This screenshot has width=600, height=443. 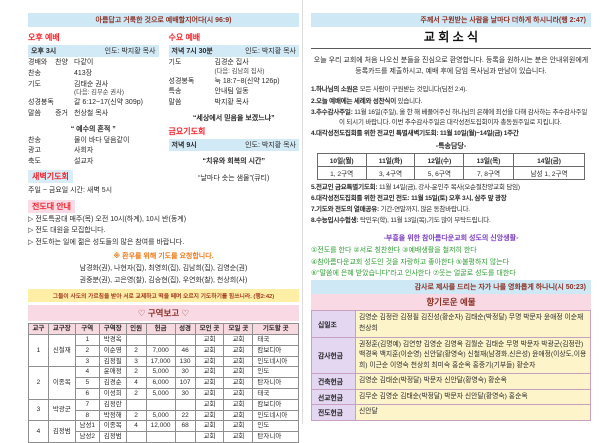 I want to click on column-header: 10일(월), so click(x=341, y=159).